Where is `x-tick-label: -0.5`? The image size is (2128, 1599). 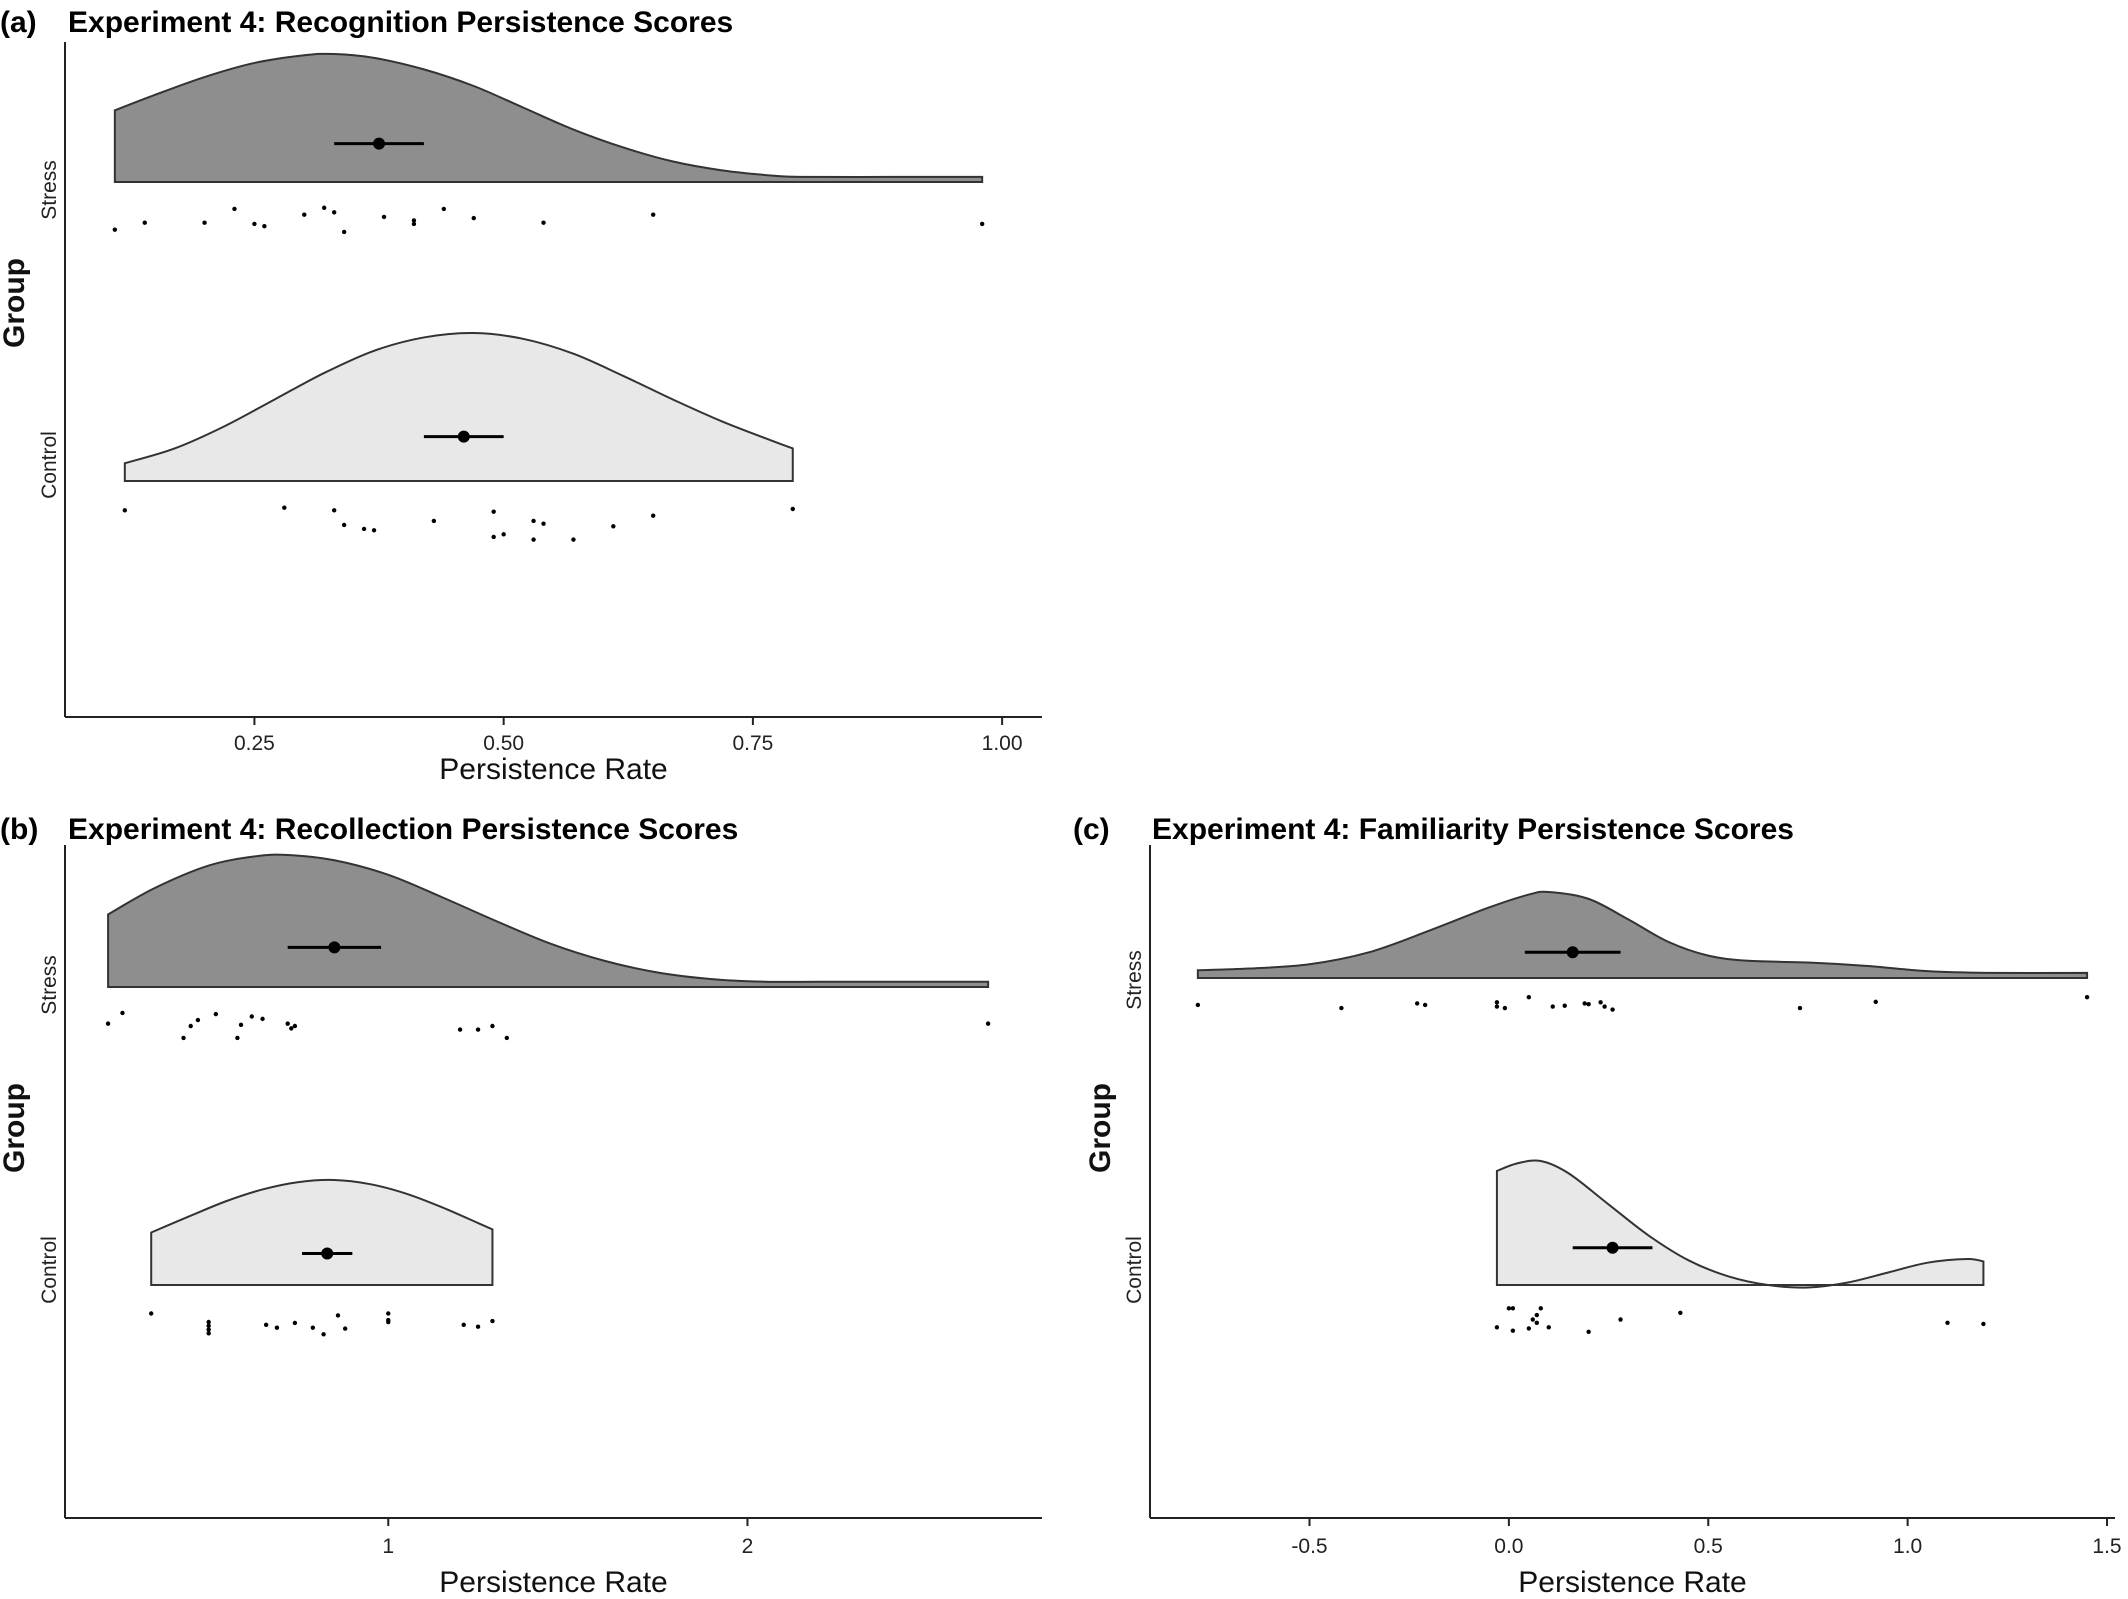 x-tick-label: -0.5 is located at coordinates (1309, 1546).